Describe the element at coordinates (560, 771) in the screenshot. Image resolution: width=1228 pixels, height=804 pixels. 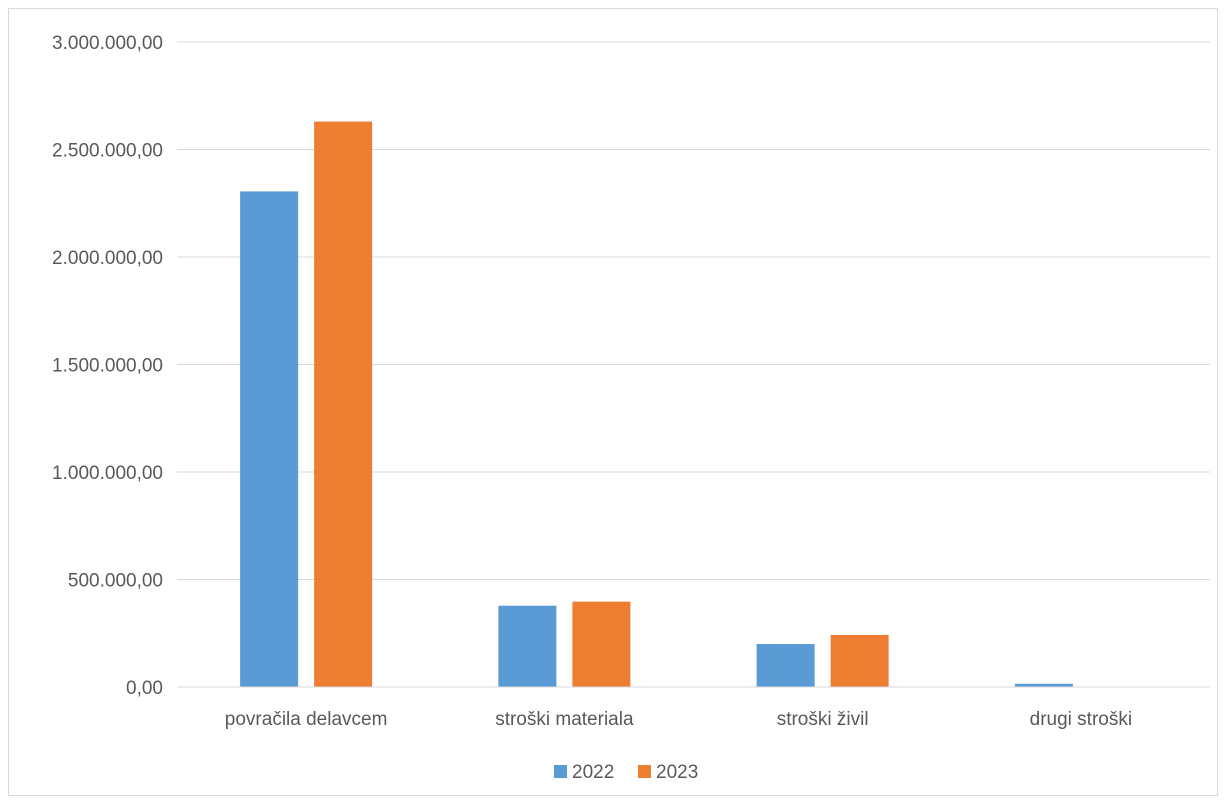
I see `legend-swatch-2022` at that location.